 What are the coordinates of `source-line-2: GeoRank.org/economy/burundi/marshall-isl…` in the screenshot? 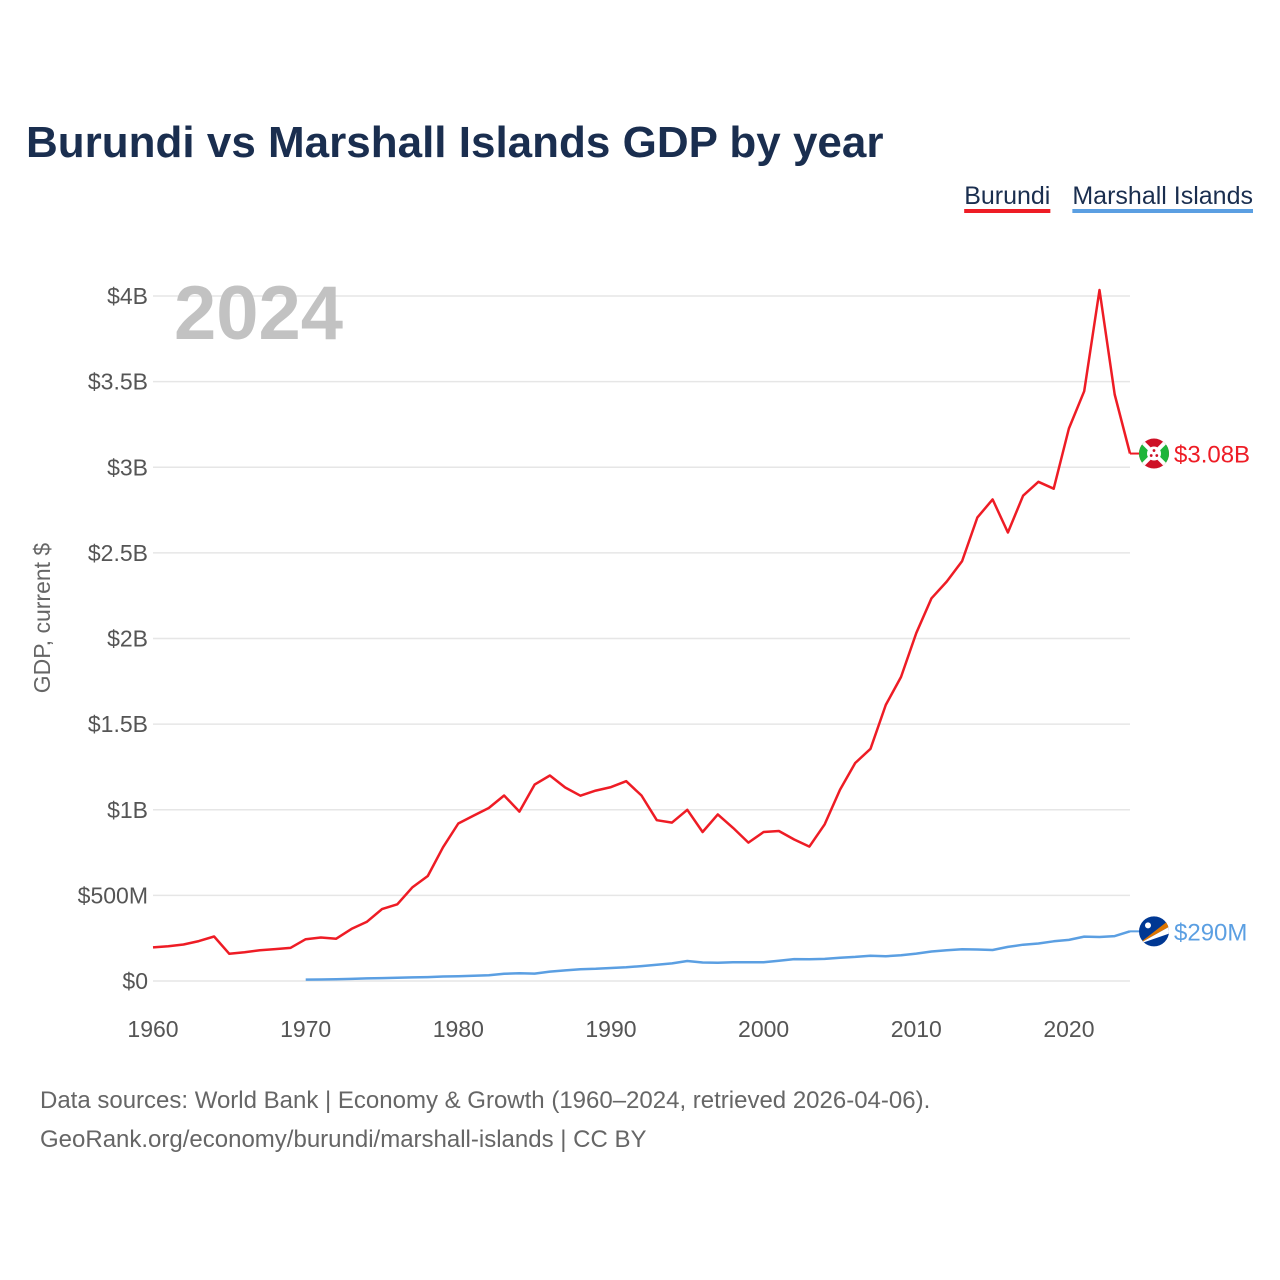 It's located at (343, 1139).